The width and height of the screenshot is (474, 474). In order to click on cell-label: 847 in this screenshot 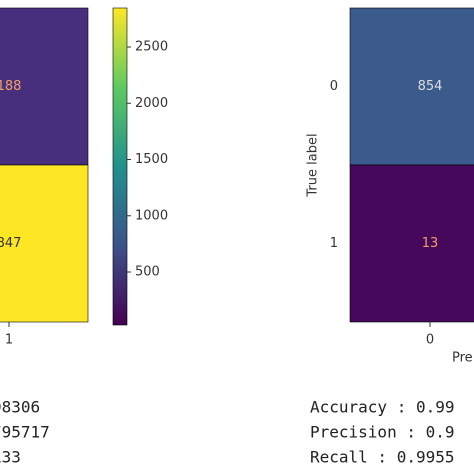, I will do `click(10, 243)`.